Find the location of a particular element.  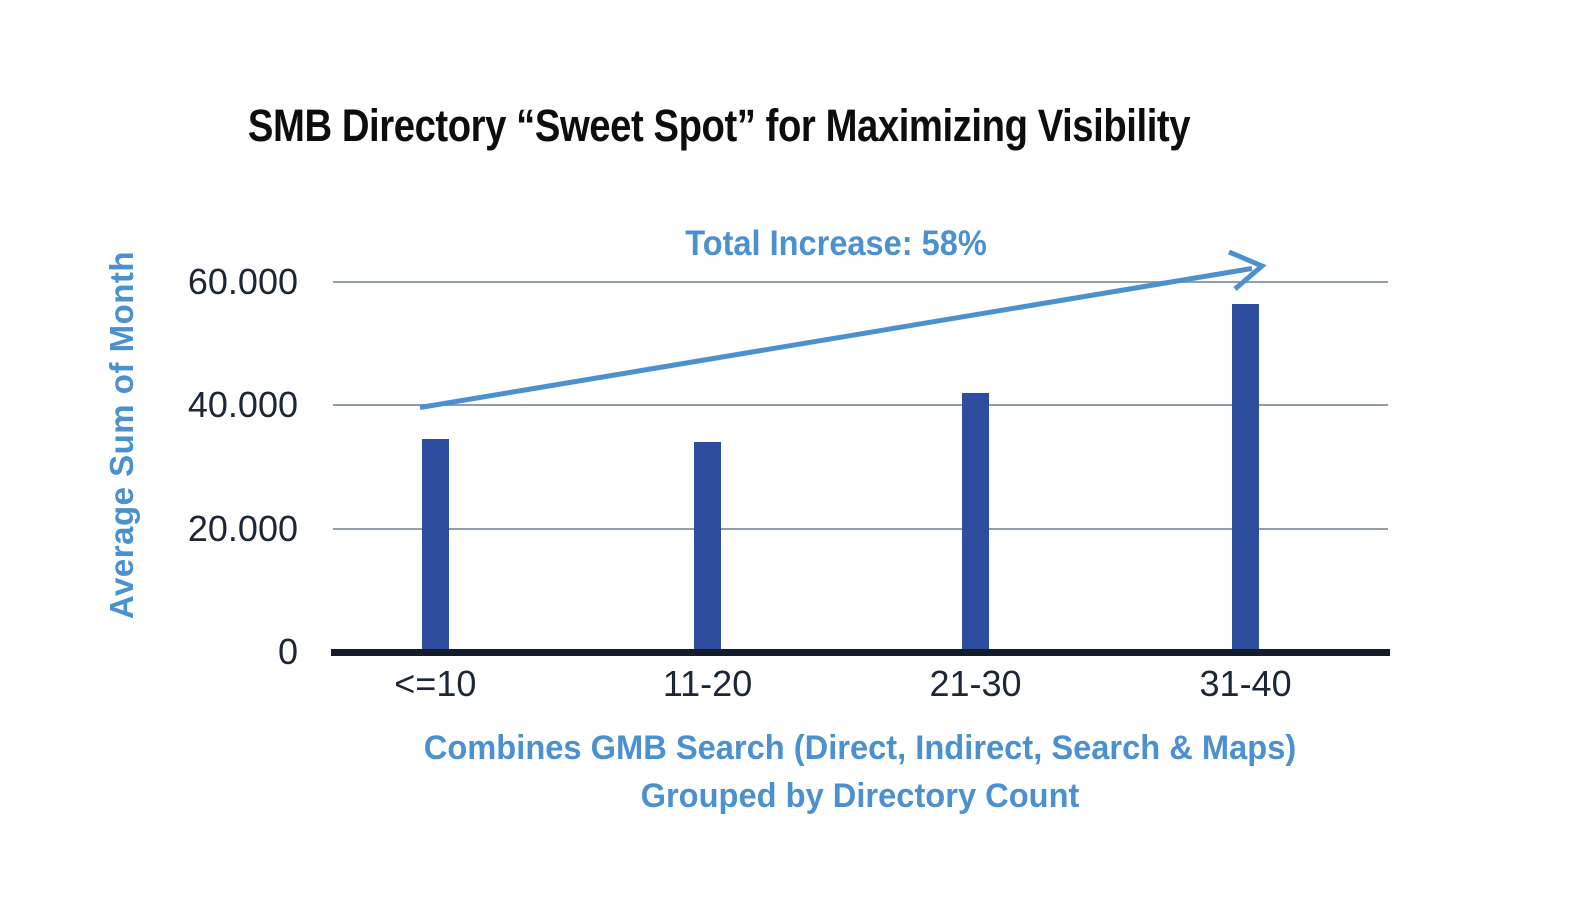

x-axis-caption-line2: Grouped by Directory Count is located at coordinates (860, 796).